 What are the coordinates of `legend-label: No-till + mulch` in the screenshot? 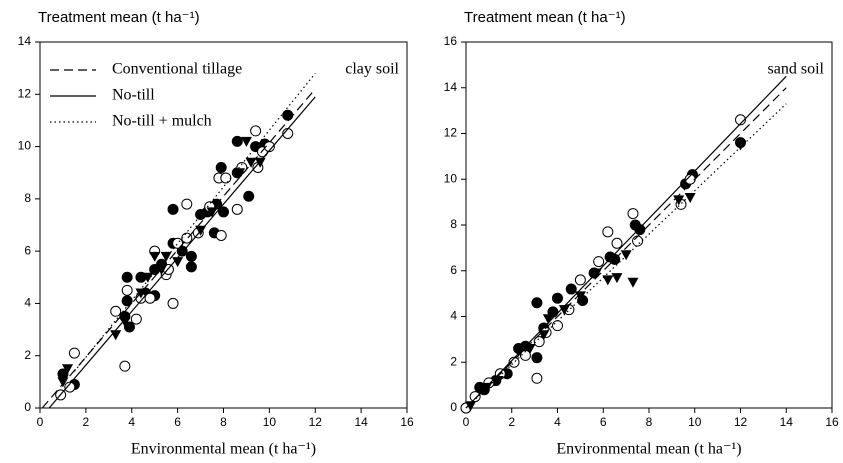 It's located at (162, 121).